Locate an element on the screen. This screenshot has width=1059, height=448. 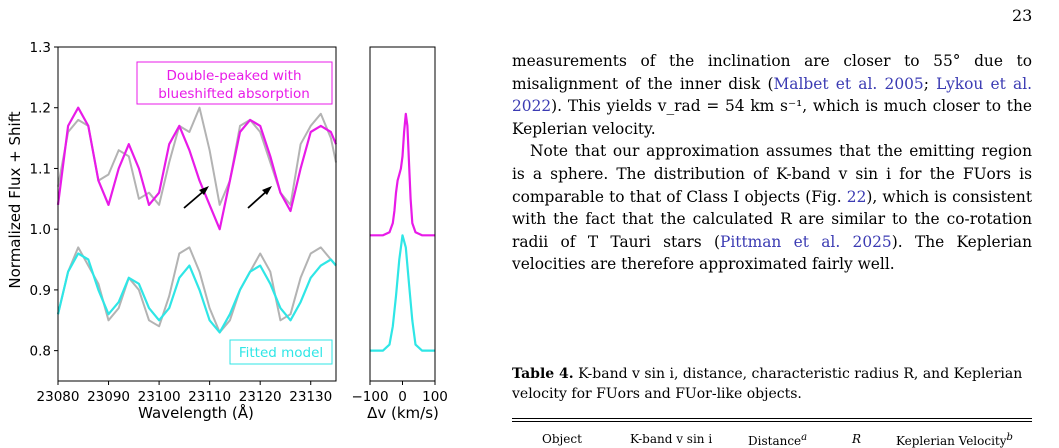
x-axis-label-velocity: Δv (km/s) is located at coordinates (403, 413).